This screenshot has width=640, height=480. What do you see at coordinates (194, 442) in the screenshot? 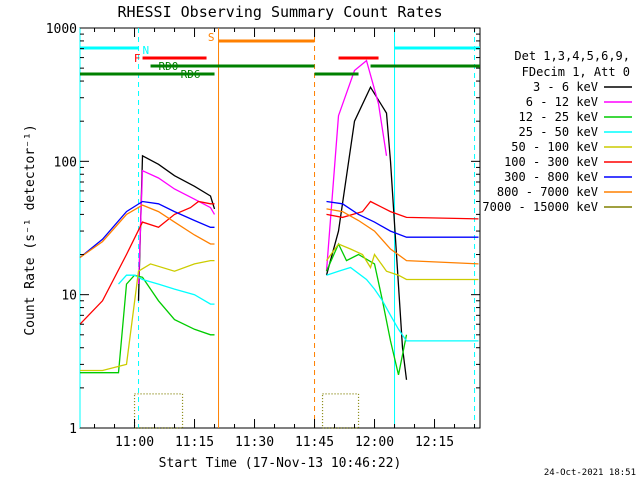
I see `x-tick-label: 11:15` at bounding box center [194, 442].